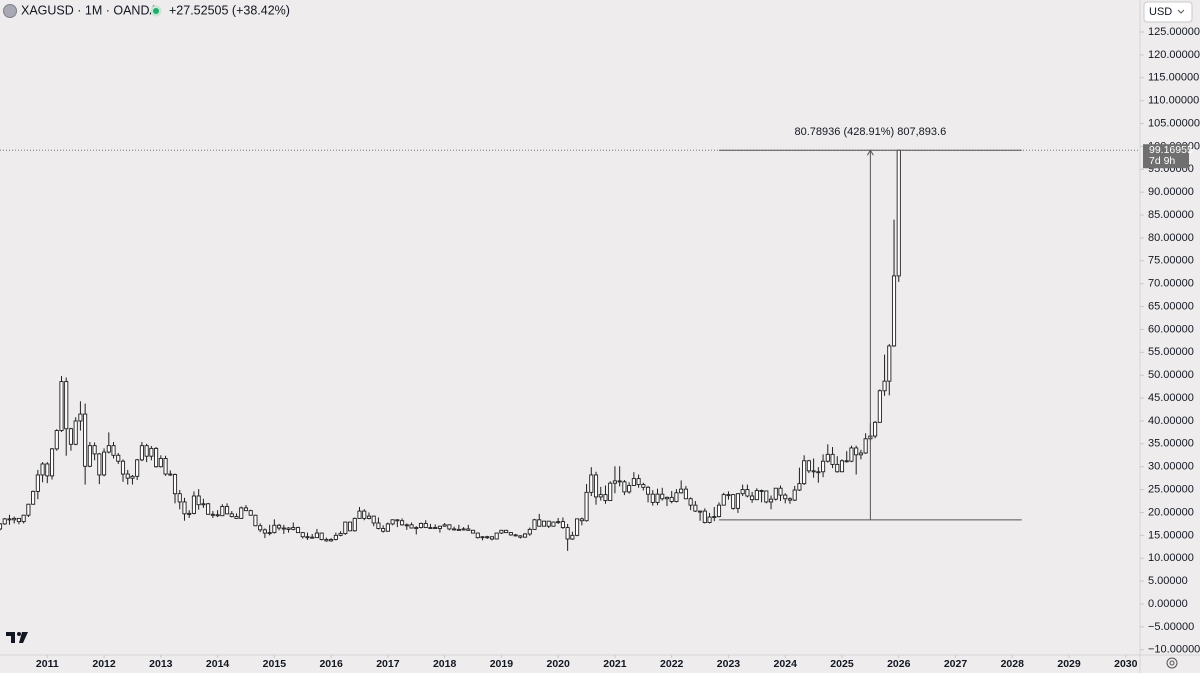 This screenshot has height=673, width=1200. I want to click on x-tick-label: 2030, so click(1126, 664).